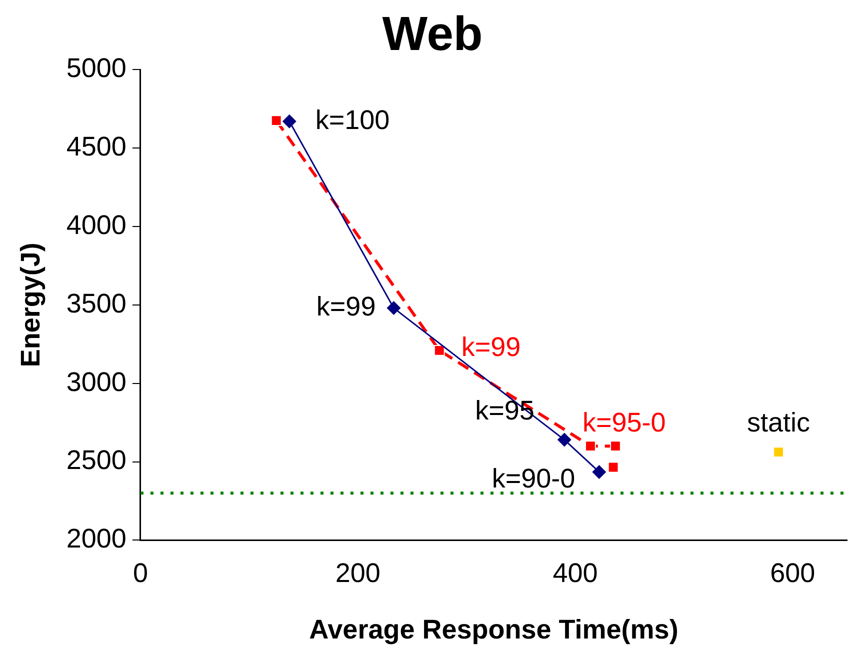 This screenshot has height=659, width=863. I want to click on y-tick-label: 2500, so click(96, 460).